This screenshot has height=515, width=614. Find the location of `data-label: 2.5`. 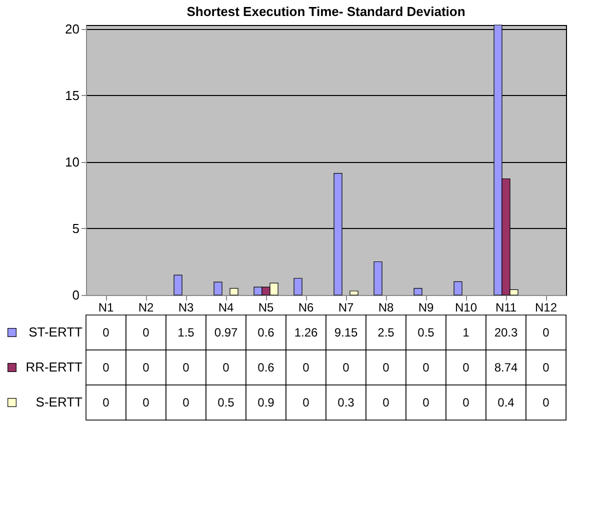

data-label: 2.5 is located at coordinates (386, 333).